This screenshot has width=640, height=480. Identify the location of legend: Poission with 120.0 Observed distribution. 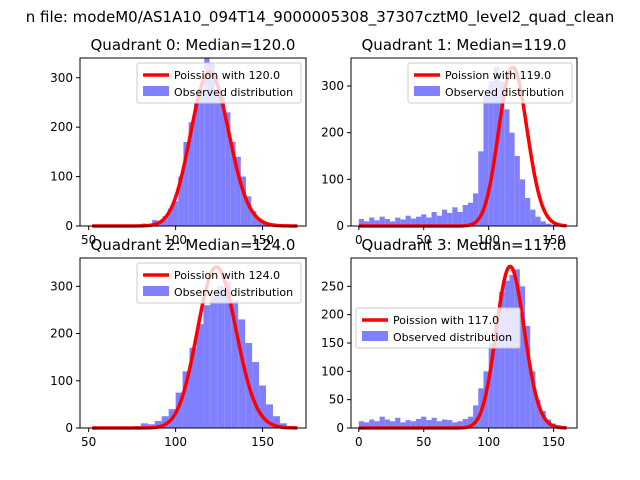
(219, 83).